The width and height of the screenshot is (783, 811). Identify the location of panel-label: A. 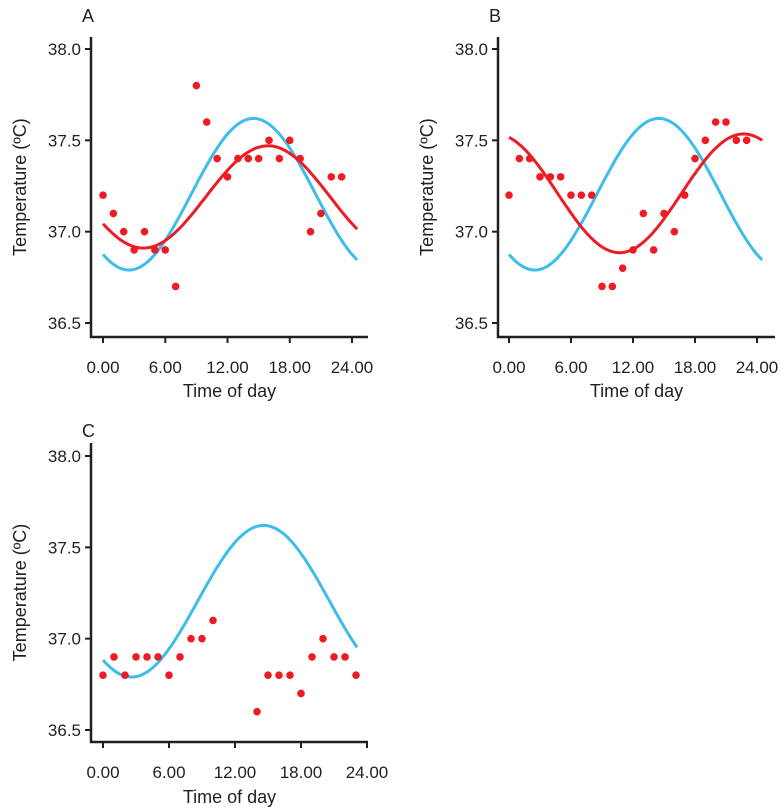
(88, 16).